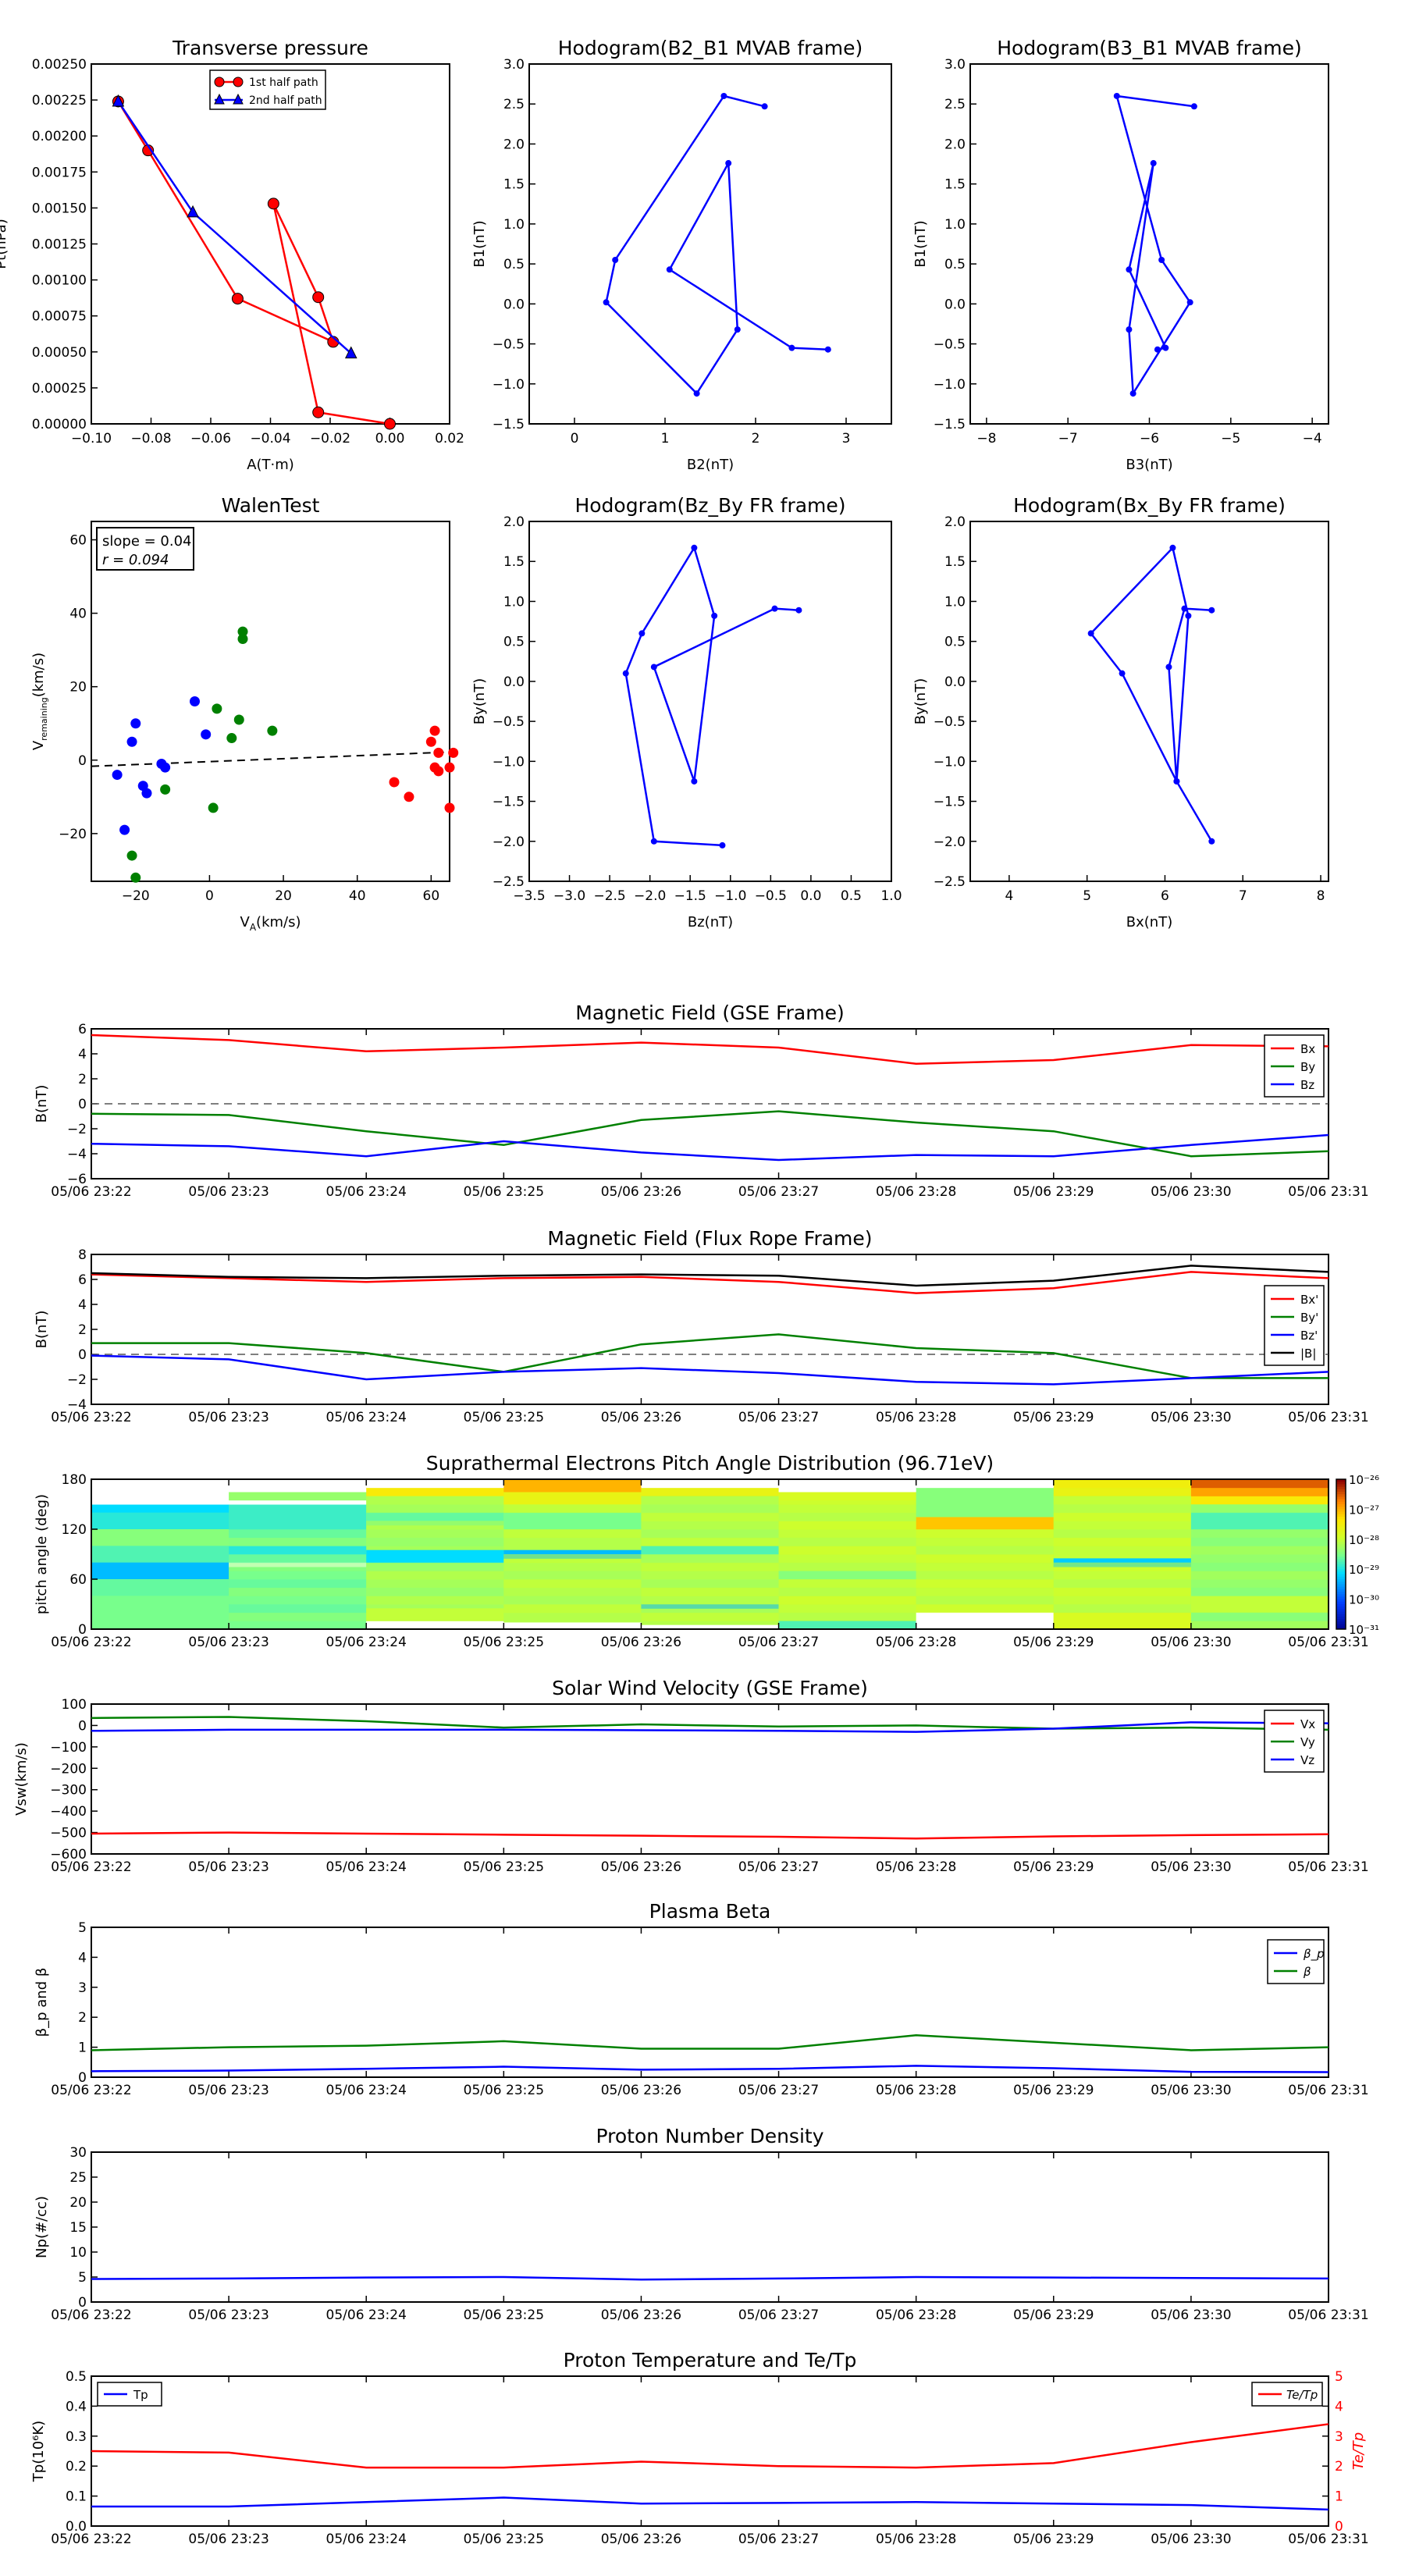  I want to click on y-tick-label: −1.5, so click(509, 802).